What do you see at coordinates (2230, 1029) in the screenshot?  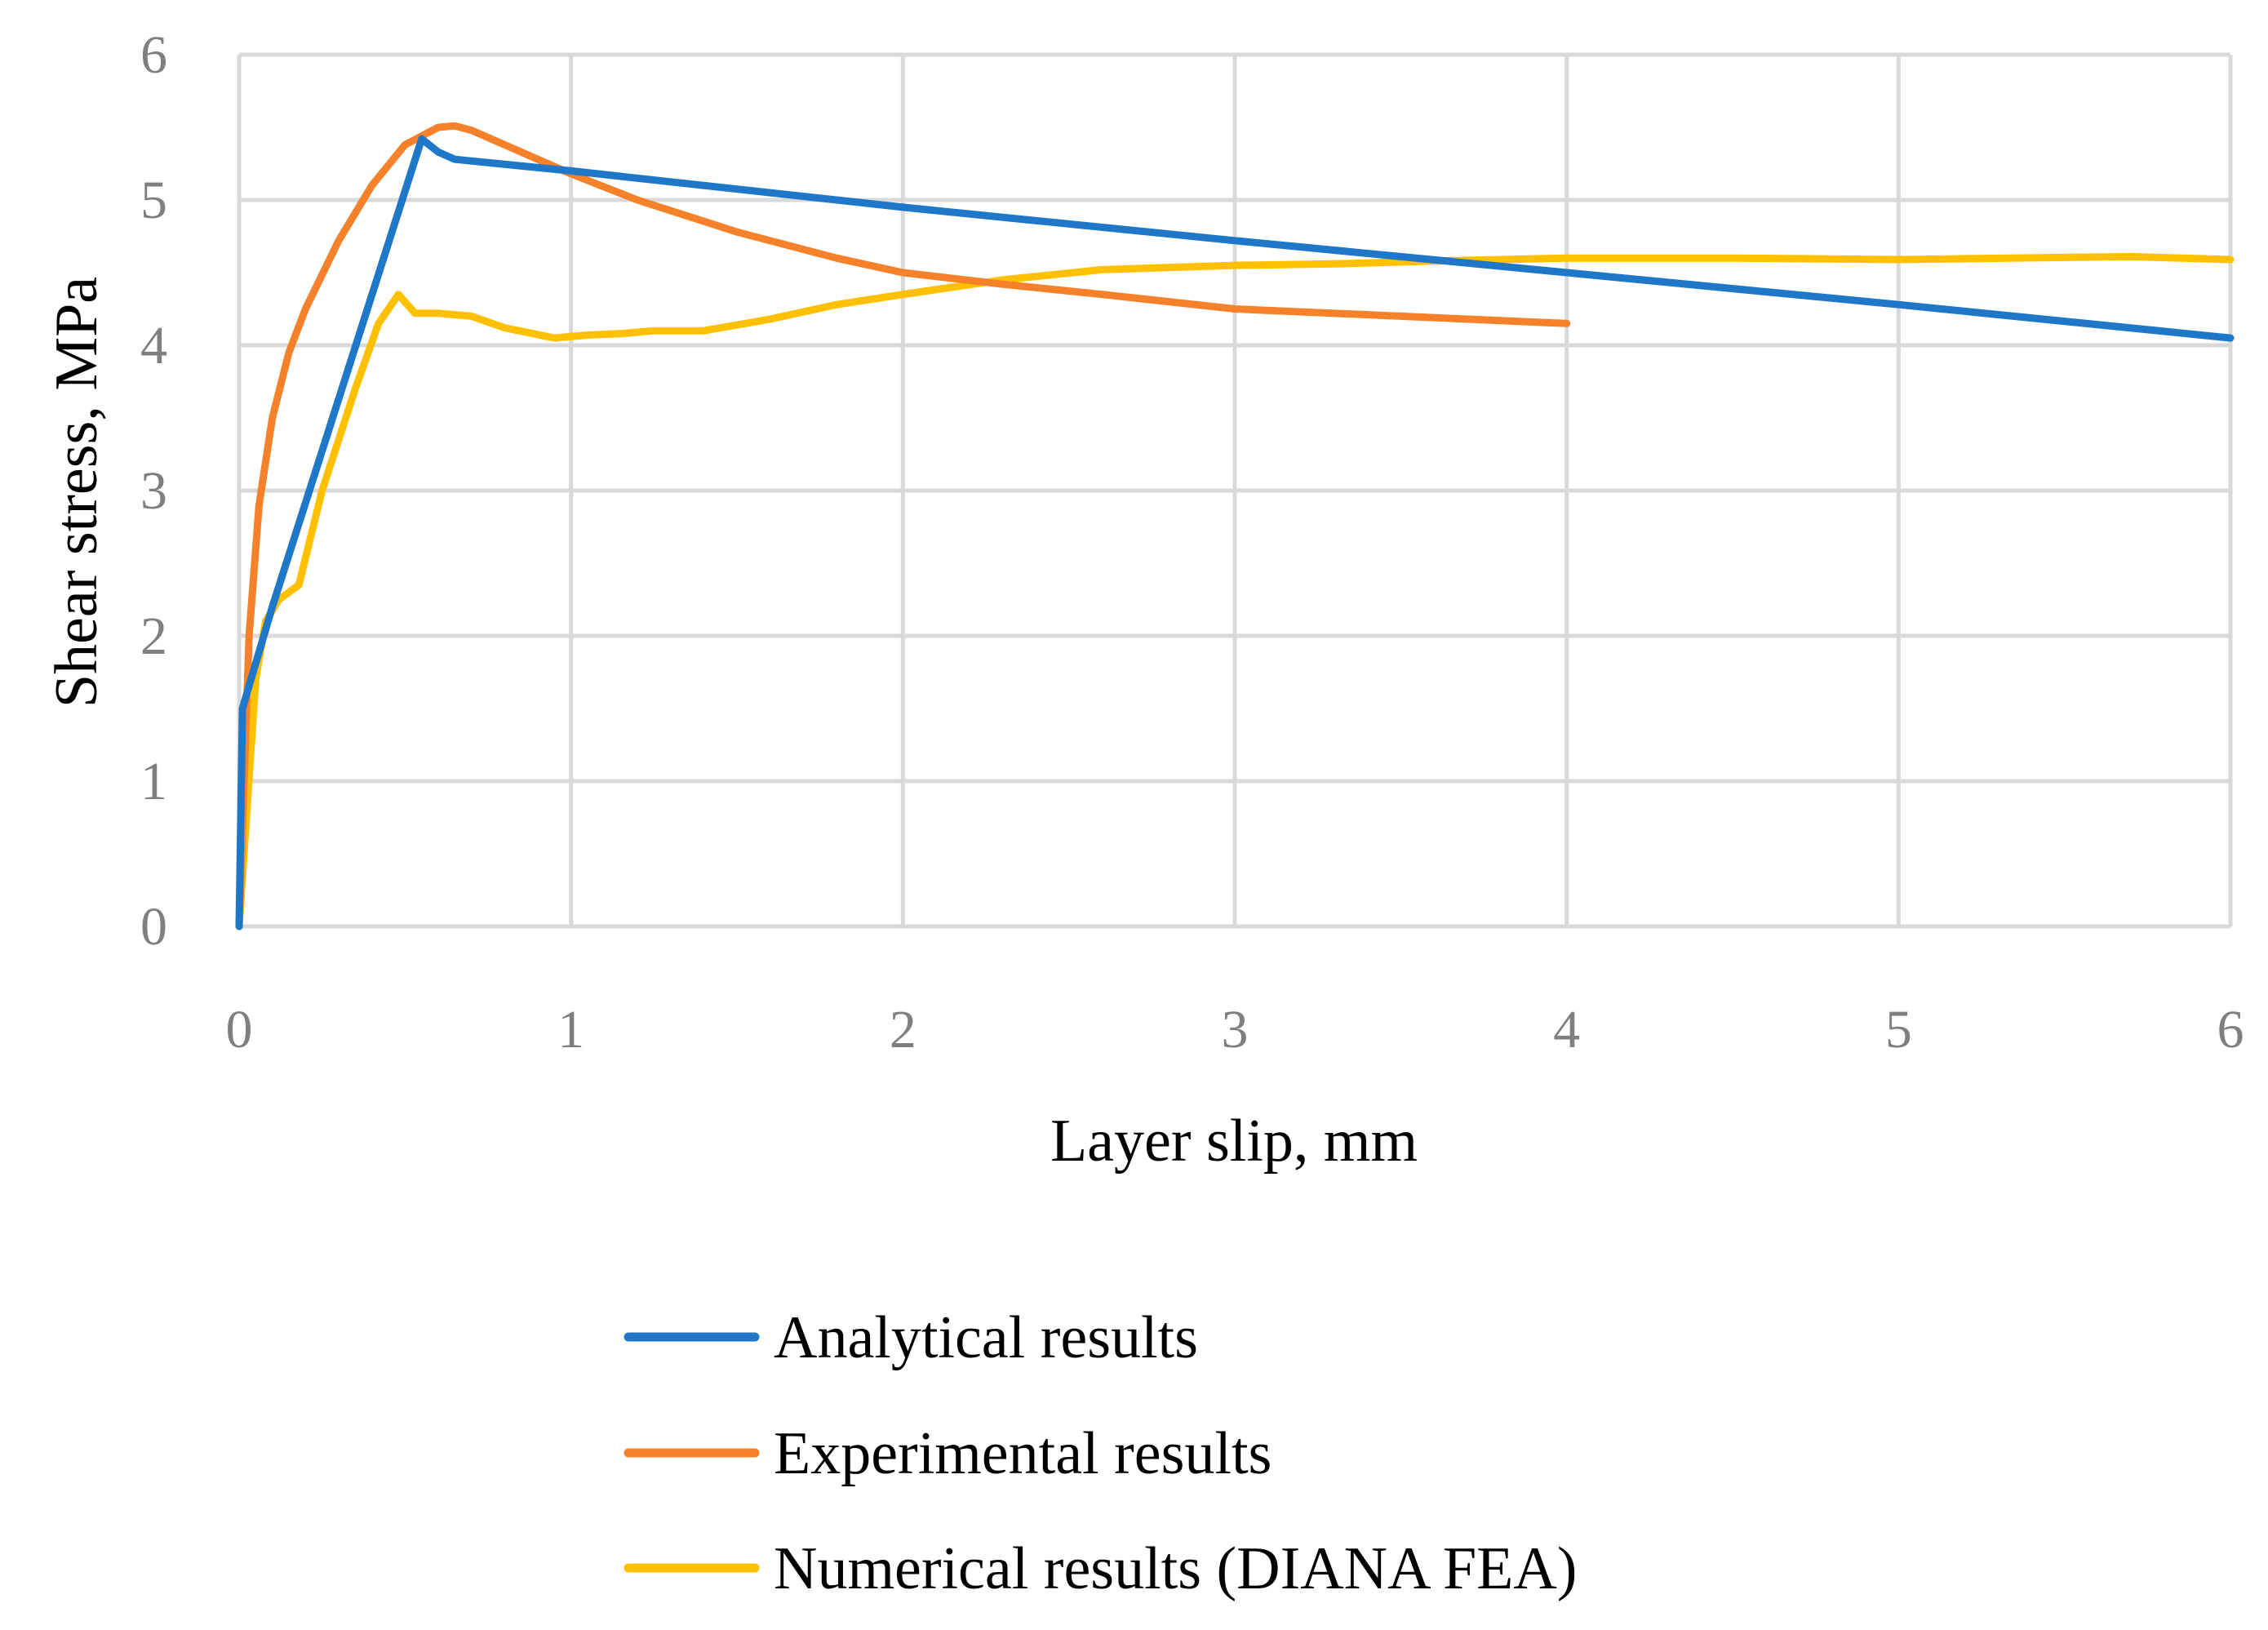 I see `x-tick-label: 6` at bounding box center [2230, 1029].